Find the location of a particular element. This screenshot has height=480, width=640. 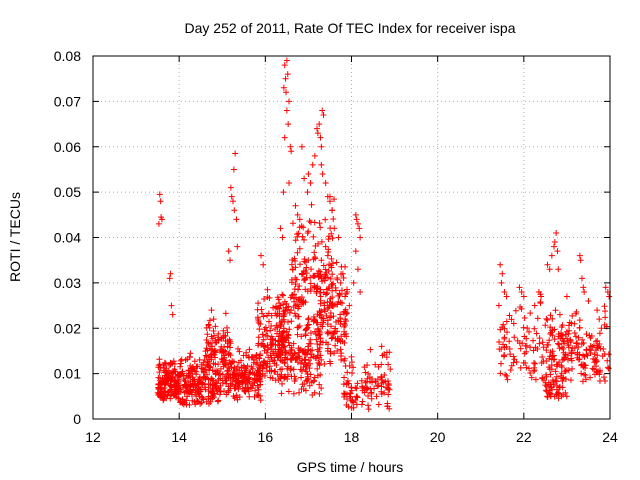

y-tick-label: 0.06 is located at coordinates (67, 147).